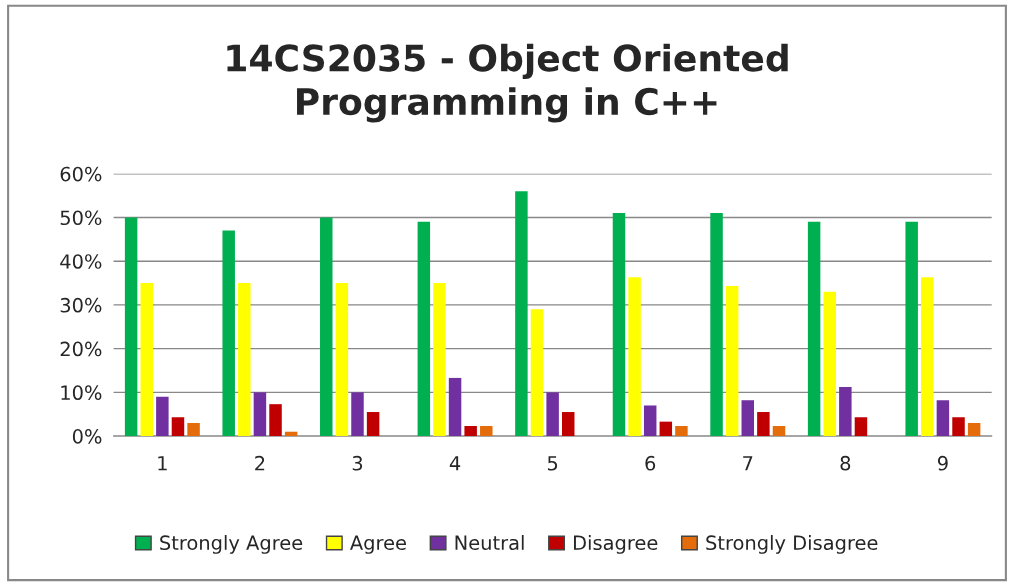 Image resolution: width=1014 pixels, height=583 pixels. What do you see at coordinates (260, 463) in the screenshot?
I see `x-tick-label: 2` at bounding box center [260, 463].